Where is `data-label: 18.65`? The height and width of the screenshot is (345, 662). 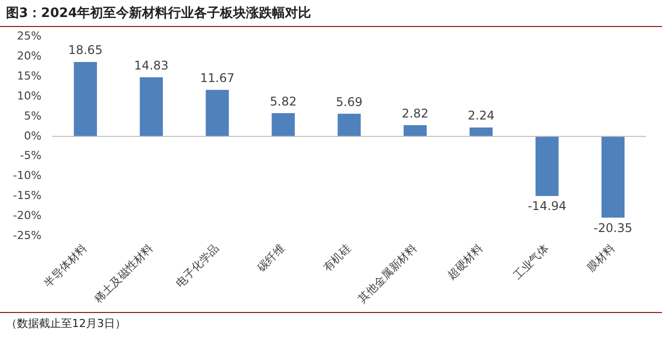 data-label: 18.65 is located at coordinates (85, 50).